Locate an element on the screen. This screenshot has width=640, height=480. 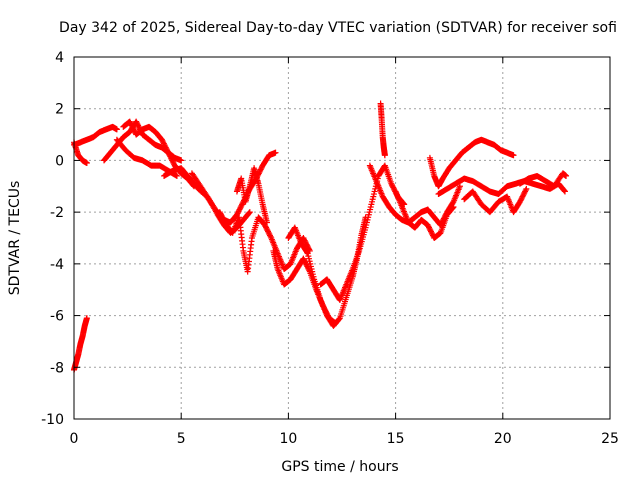
x-tick-label: 5 is located at coordinates (181, 439).